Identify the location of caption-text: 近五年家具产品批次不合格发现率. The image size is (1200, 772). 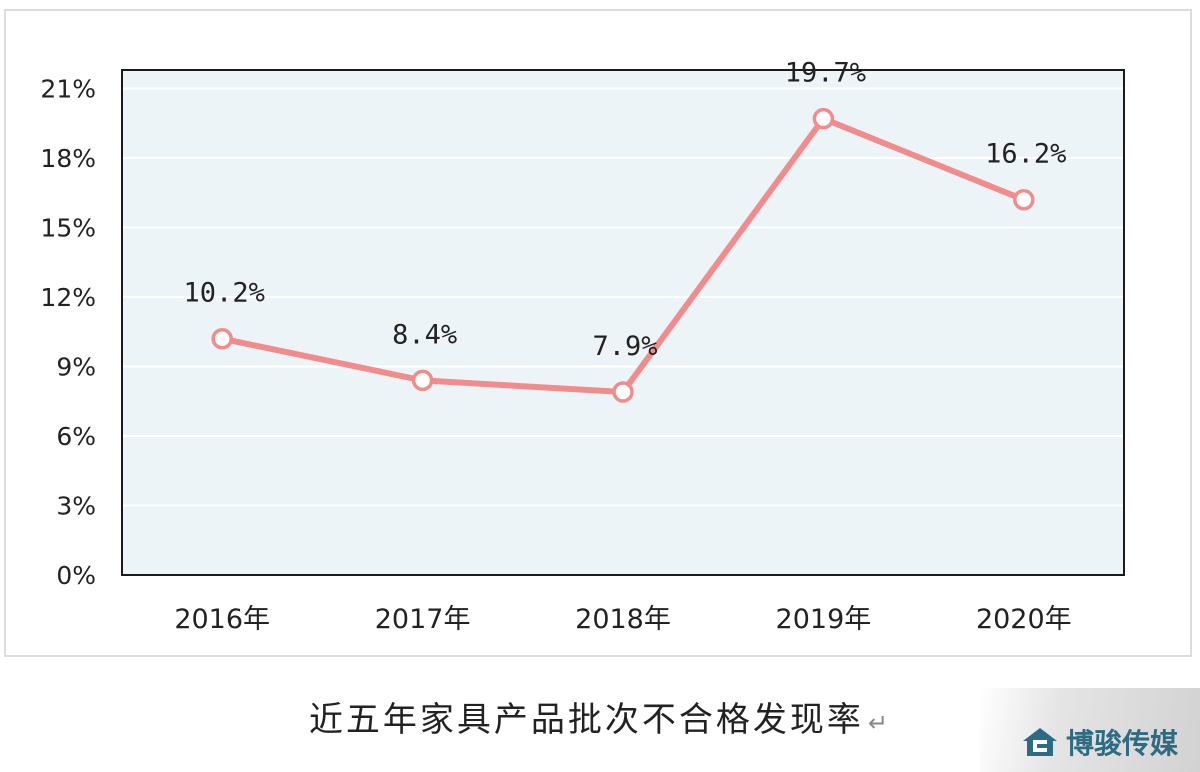
(586, 720).